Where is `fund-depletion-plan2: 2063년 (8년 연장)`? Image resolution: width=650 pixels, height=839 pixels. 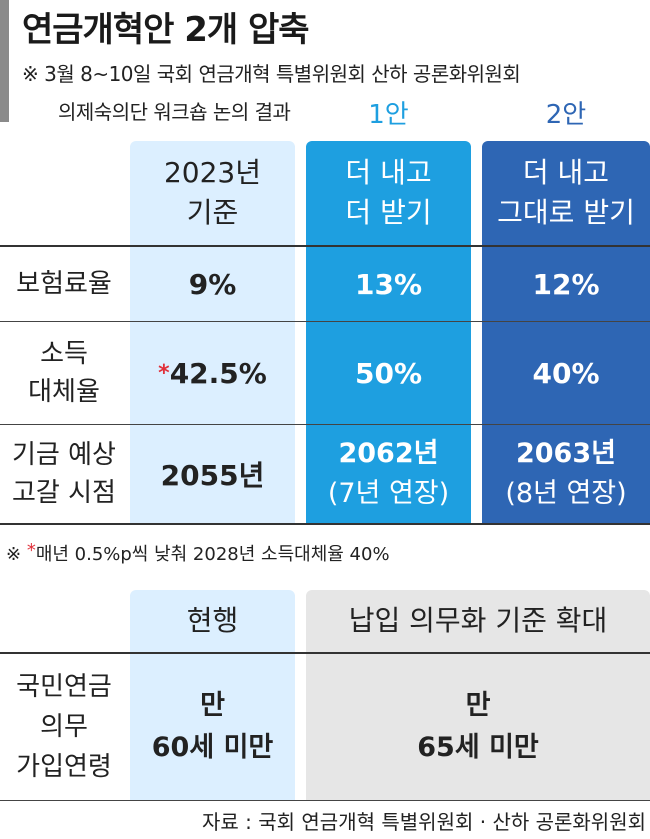 fund-depletion-plan2: 2063년 (8년 연장) is located at coordinates (566, 474).